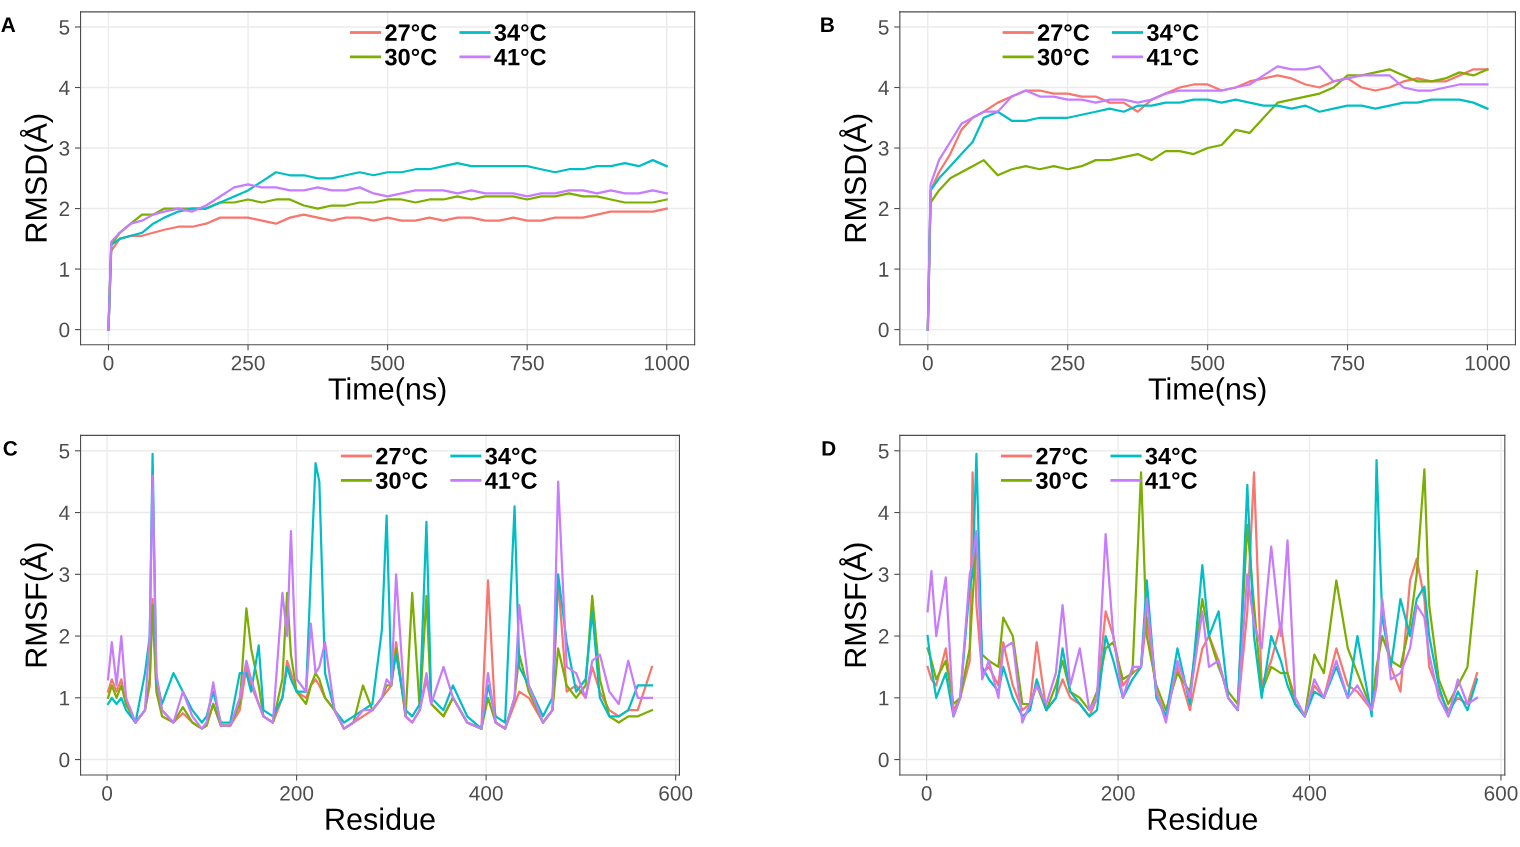  I want to click on chart-title: D, so click(829, 448).